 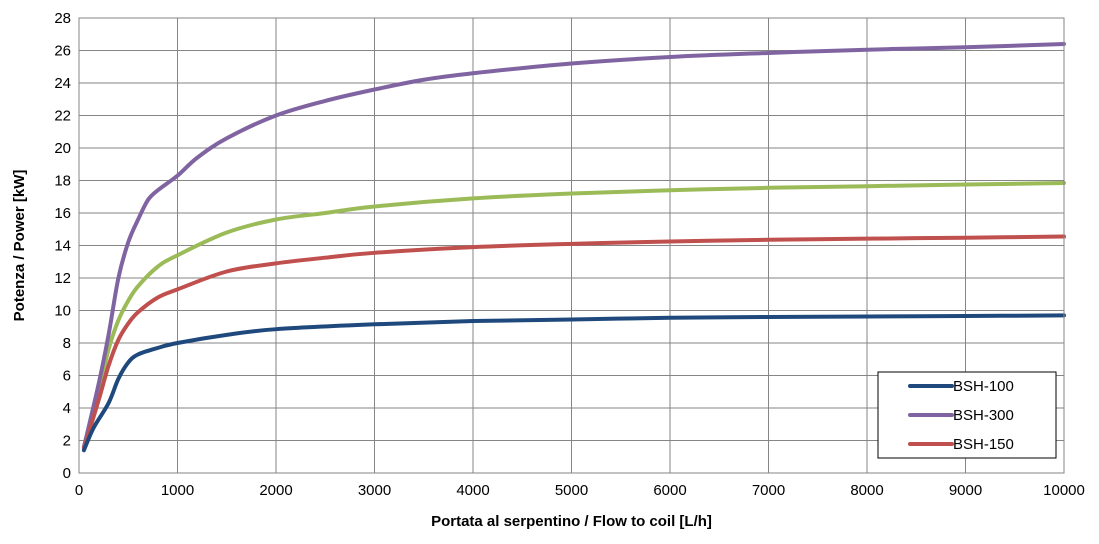 I want to click on y-tick-label: 22, so click(x=62, y=116).